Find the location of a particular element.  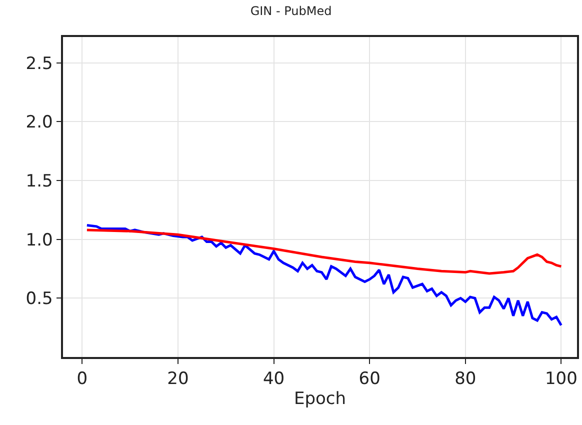

x-tick-label: 0 is located at coordinates (82, 379).